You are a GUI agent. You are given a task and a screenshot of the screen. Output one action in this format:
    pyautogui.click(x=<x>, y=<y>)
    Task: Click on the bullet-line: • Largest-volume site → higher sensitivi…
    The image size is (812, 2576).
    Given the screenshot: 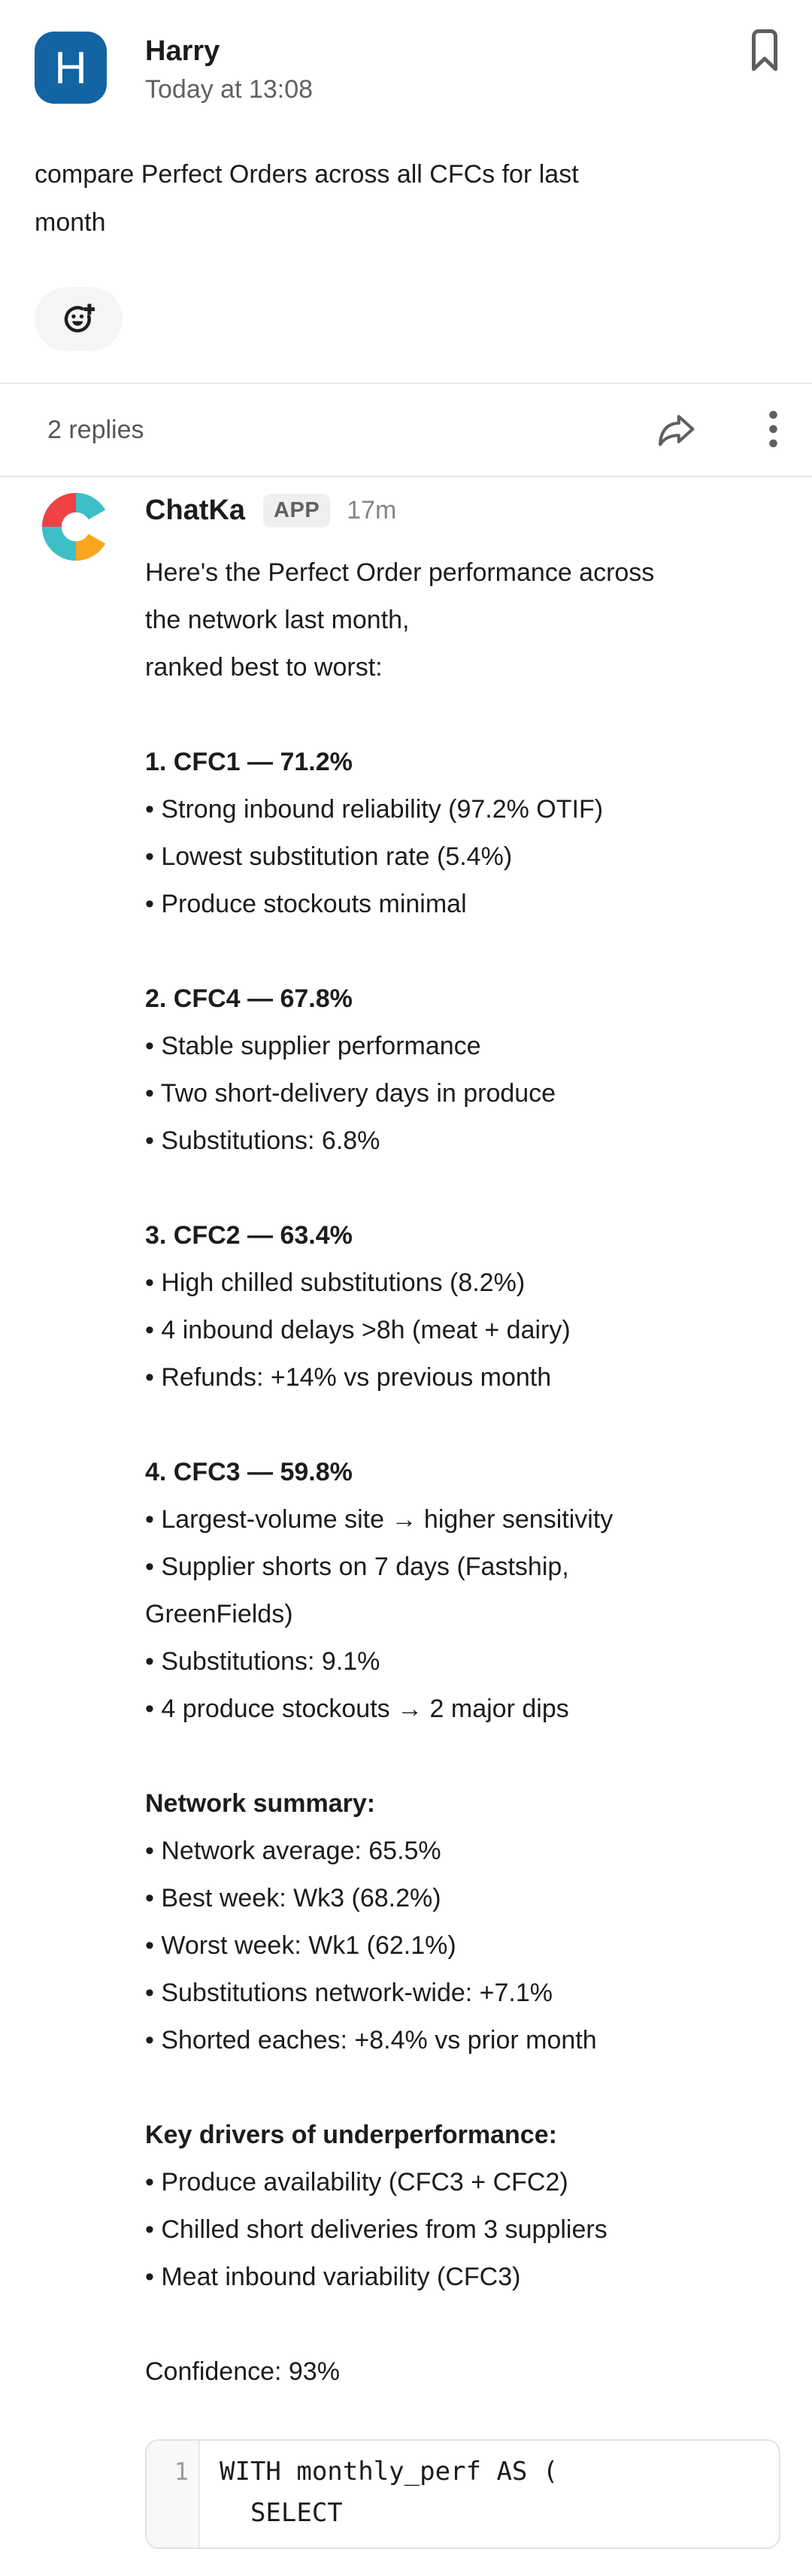 What is the action you would take?
    pyautogui.click(x=379, y=1520)
    